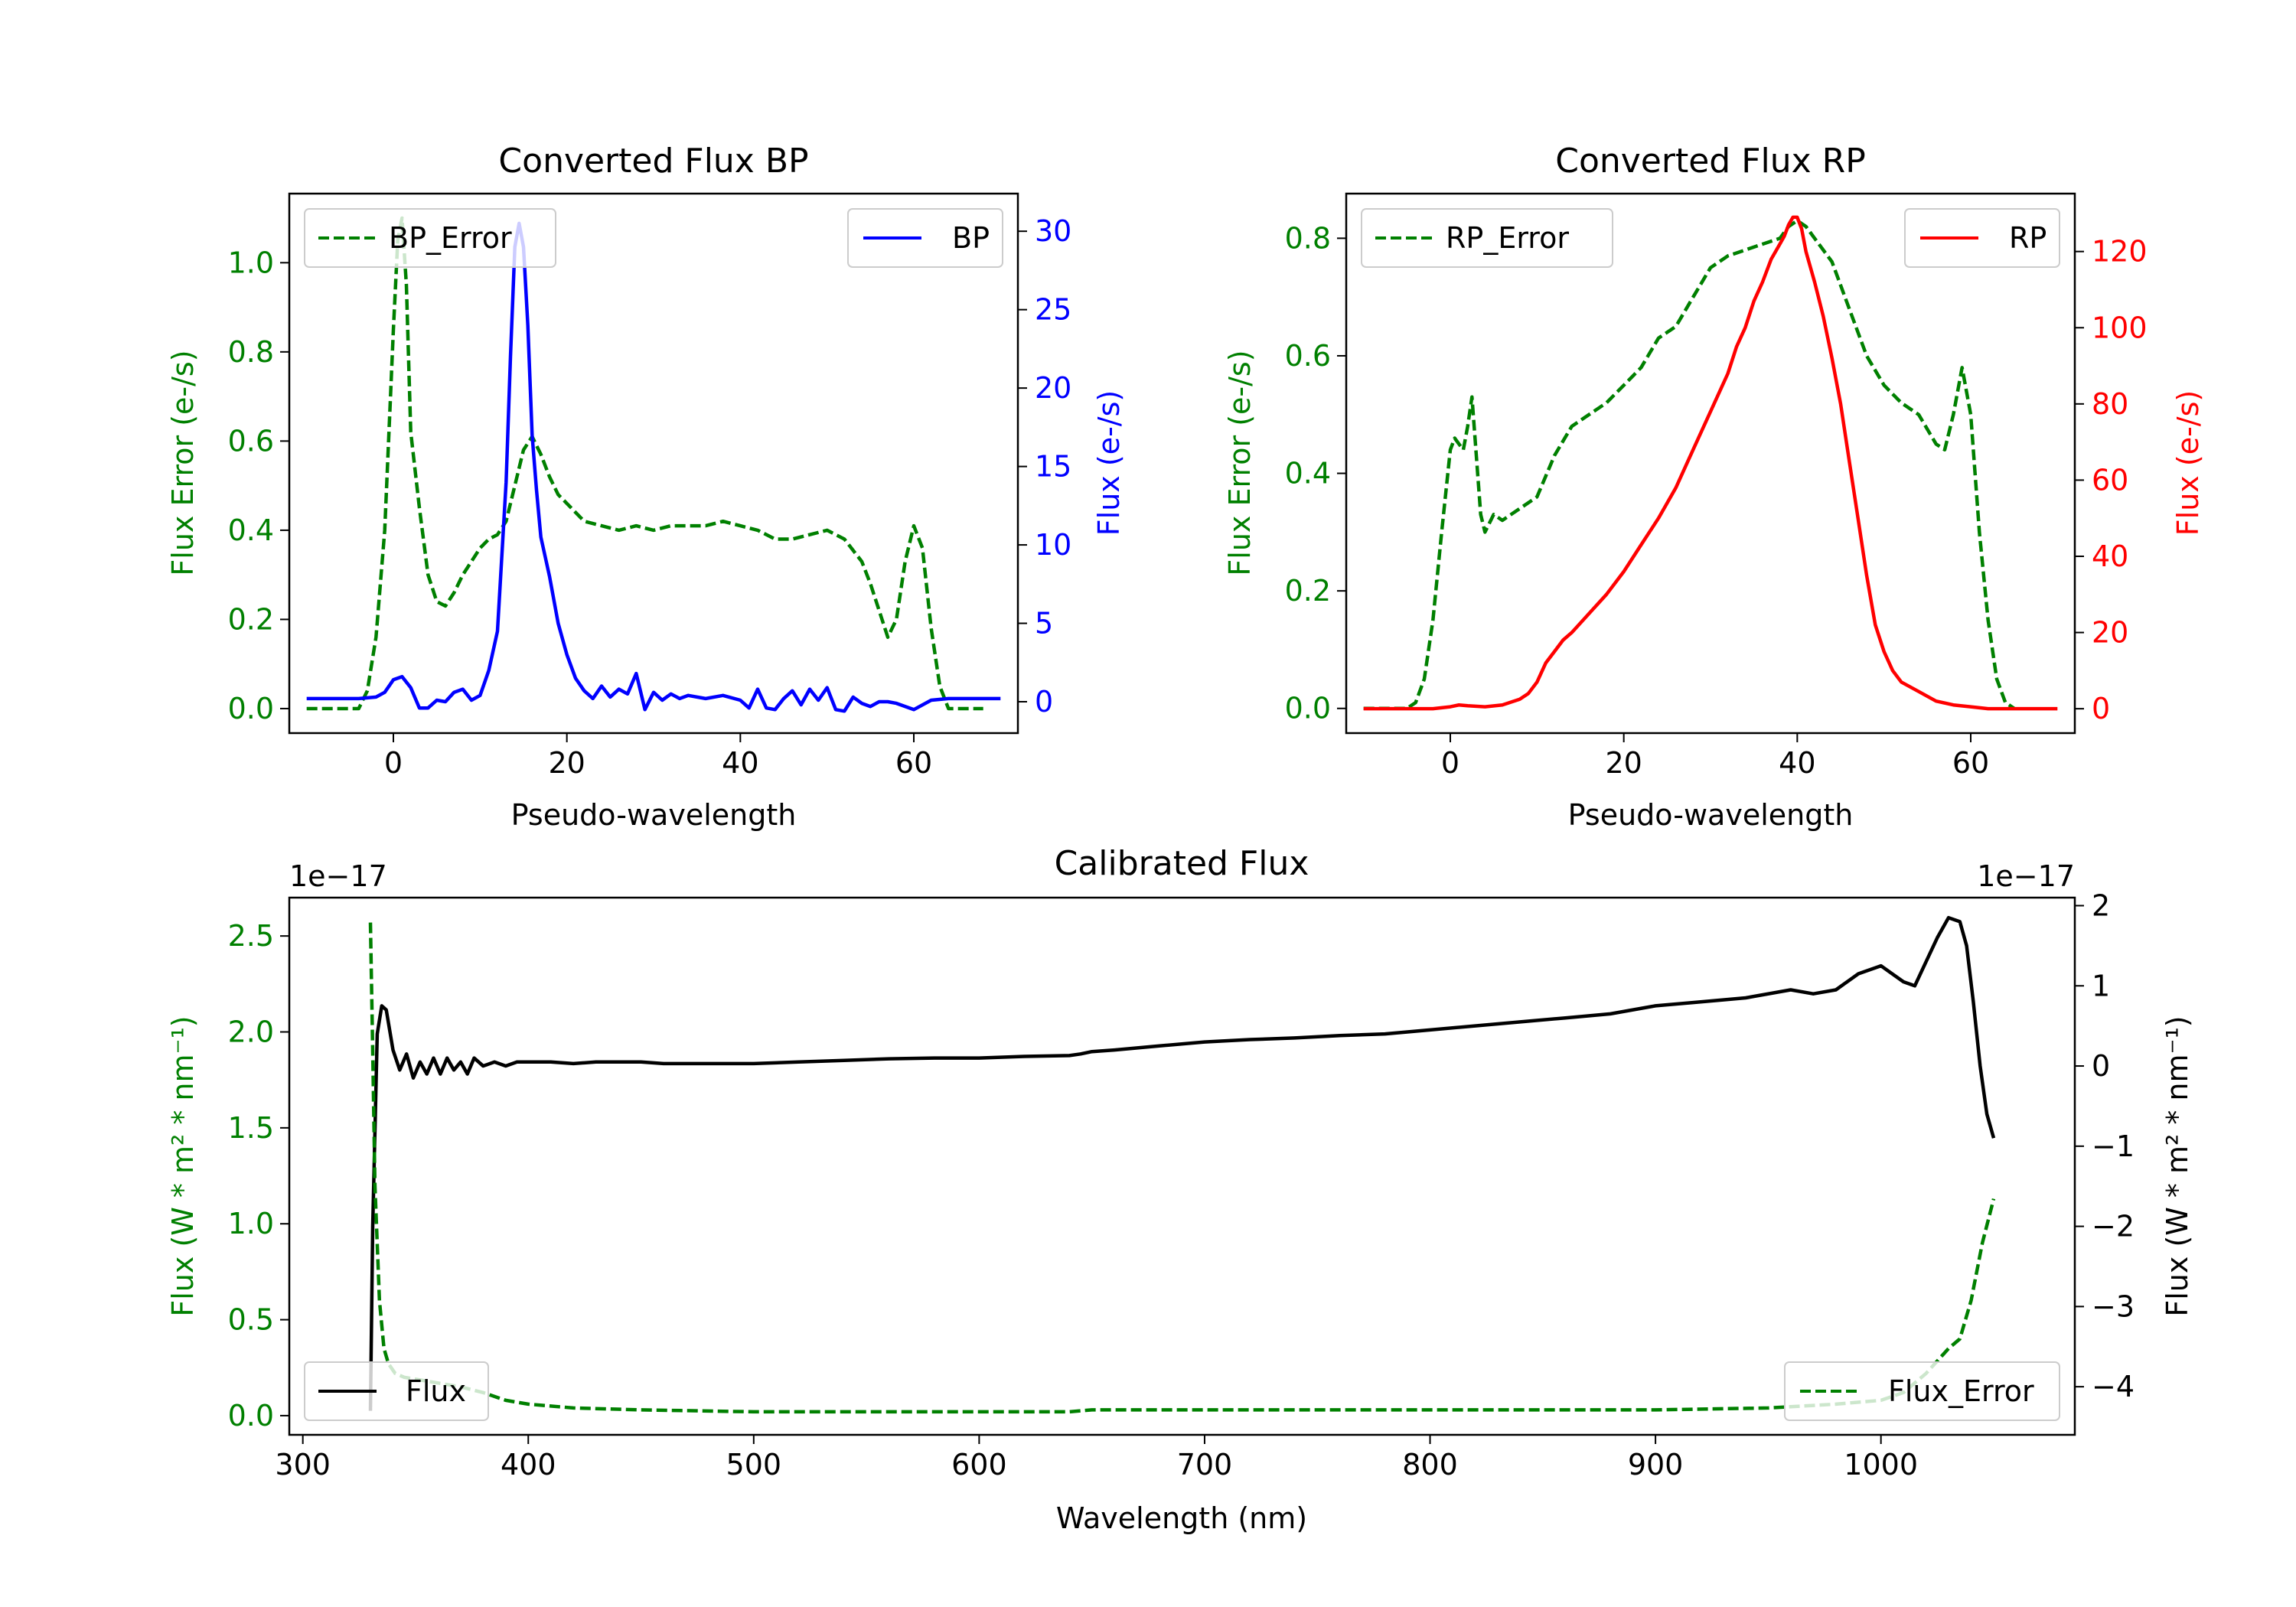 This screenshot has height=1607, width=2296. I want to click on rp-right-ytick-label: 80, so click(2110, 404).